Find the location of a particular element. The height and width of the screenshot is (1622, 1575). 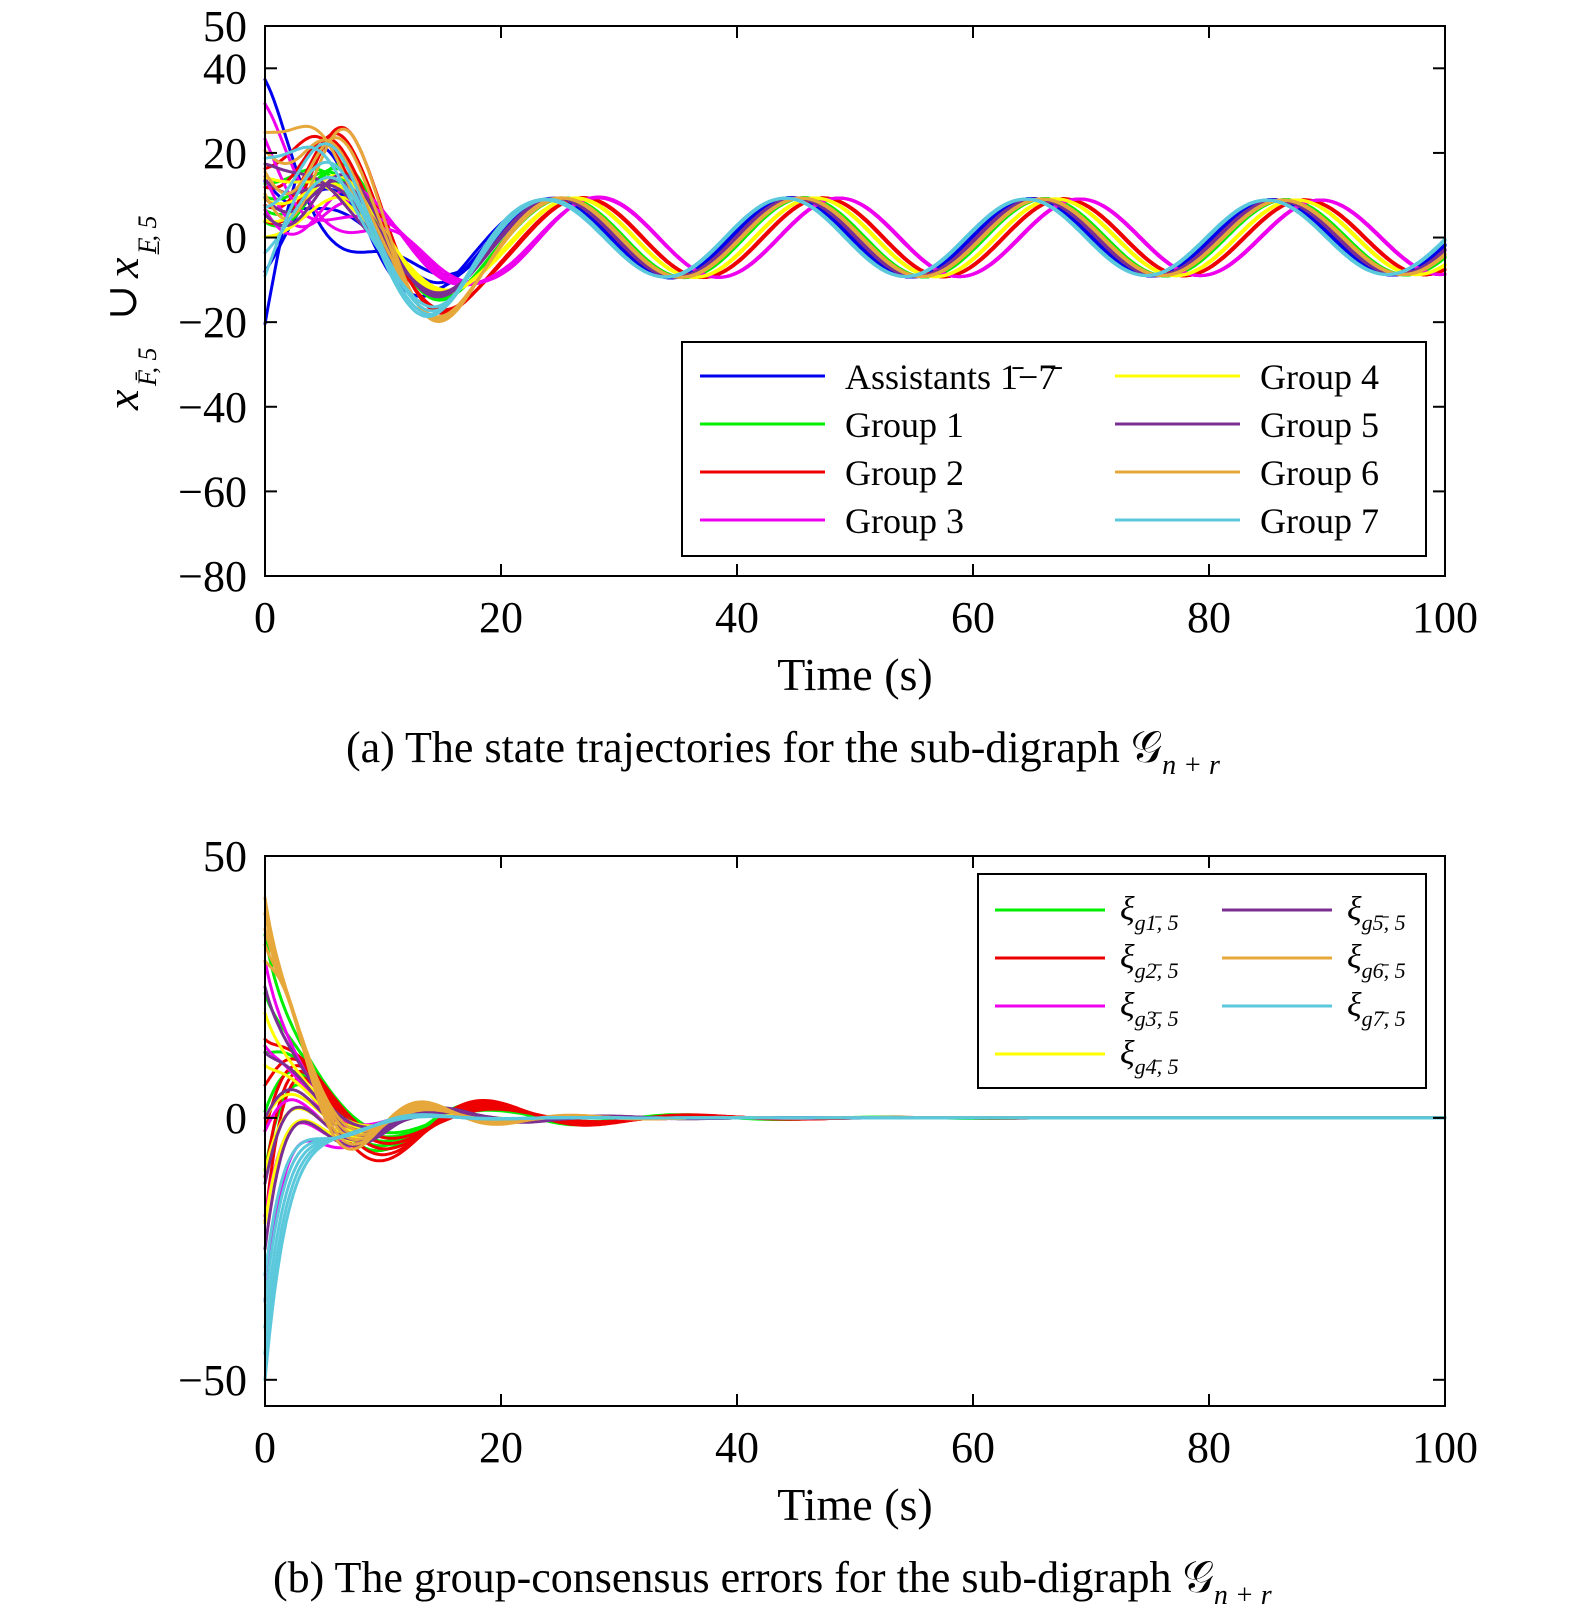

panel-b-x-axis-label: Time (s) is located at coordinates (855, 1504).